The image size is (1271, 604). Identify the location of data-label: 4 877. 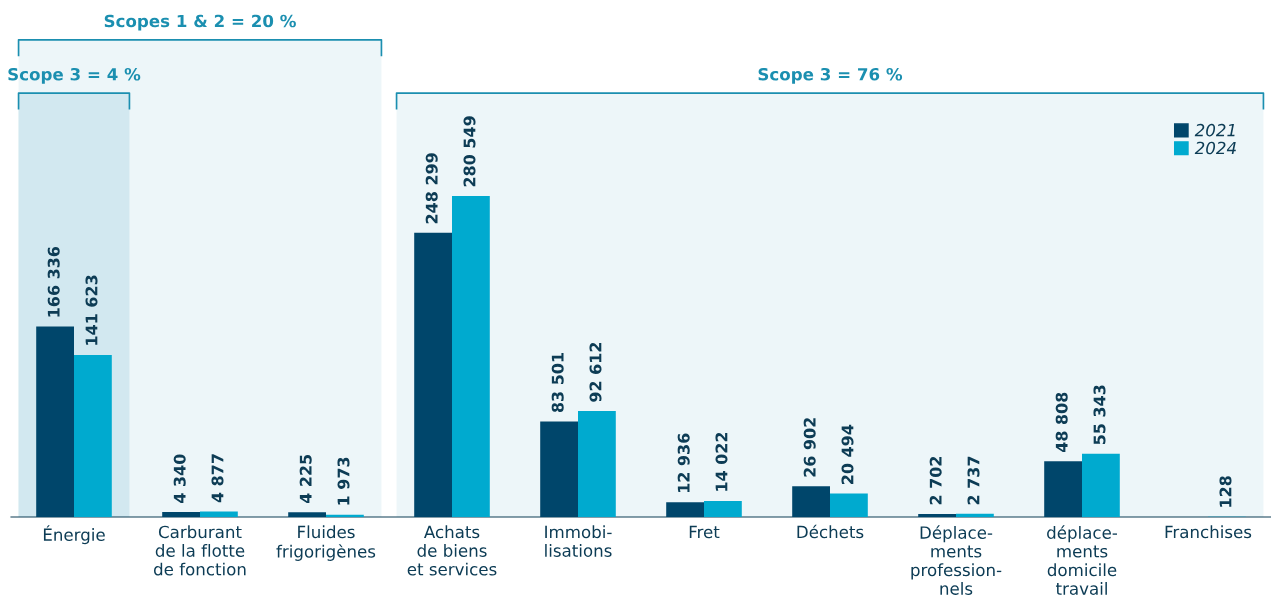
(217, 478).